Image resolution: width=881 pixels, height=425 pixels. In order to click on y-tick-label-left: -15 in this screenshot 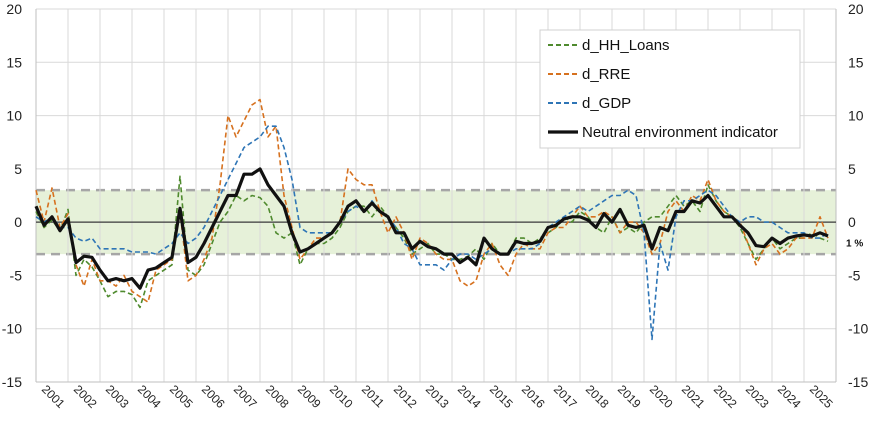, I will do `click(12, 382)`.